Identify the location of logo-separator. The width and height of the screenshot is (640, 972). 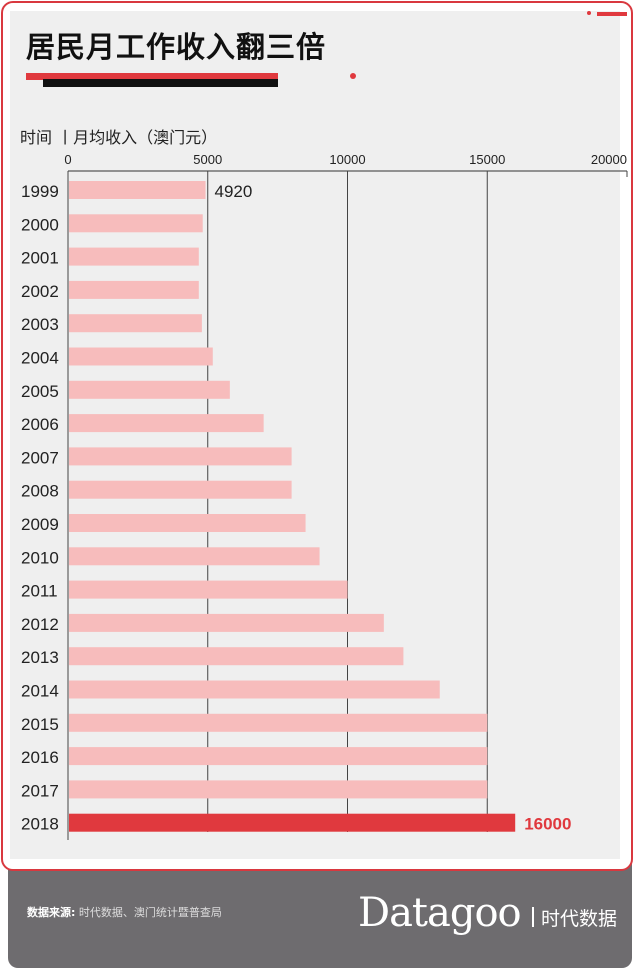
(533, 917).